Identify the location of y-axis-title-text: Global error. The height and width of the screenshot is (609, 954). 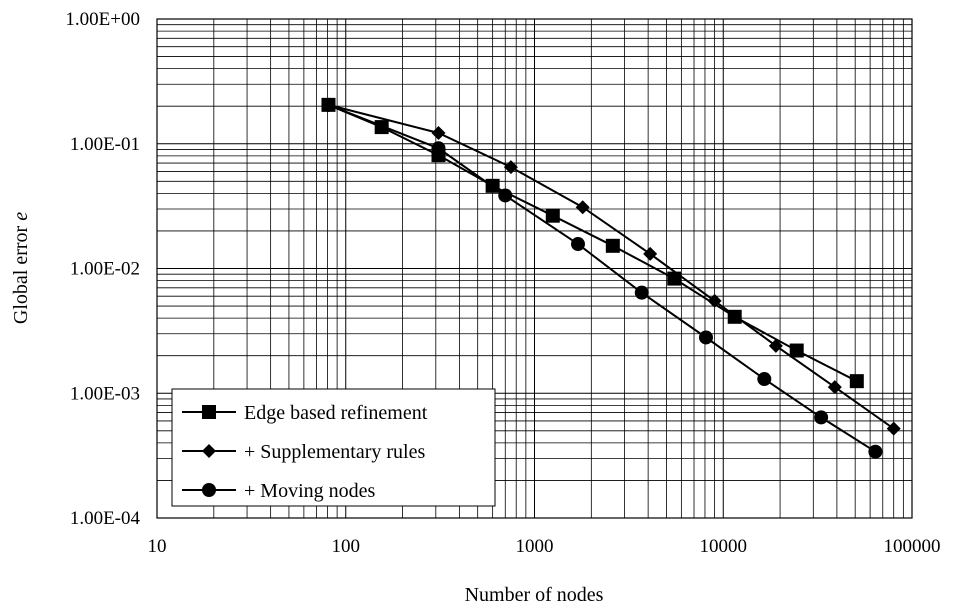
(21, 272).